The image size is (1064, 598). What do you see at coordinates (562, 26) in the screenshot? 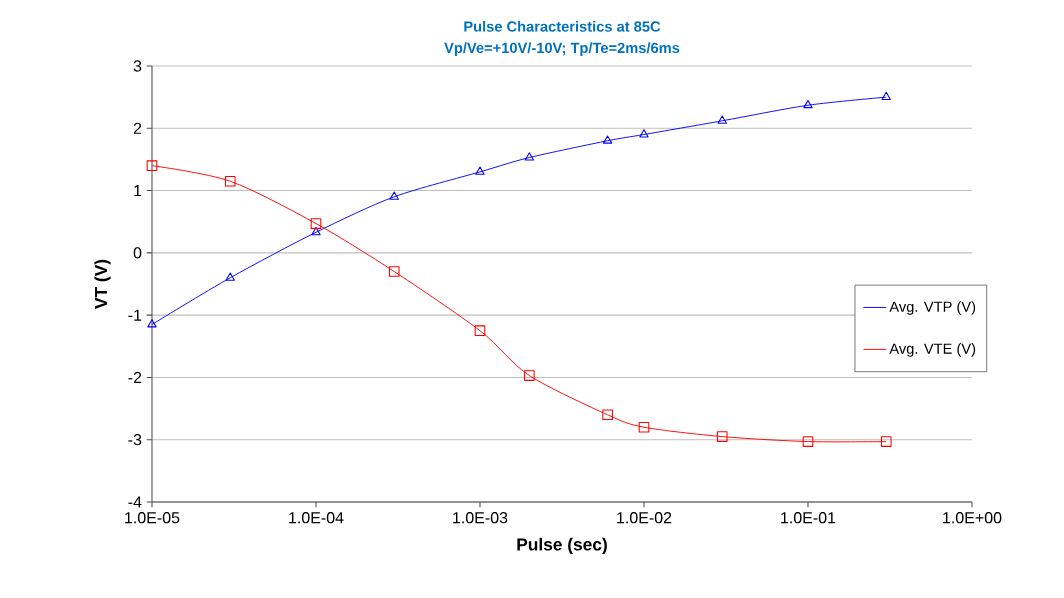
I see `chart-title: Pulse Characteristics at 85C` at bounding box center [562, 26].